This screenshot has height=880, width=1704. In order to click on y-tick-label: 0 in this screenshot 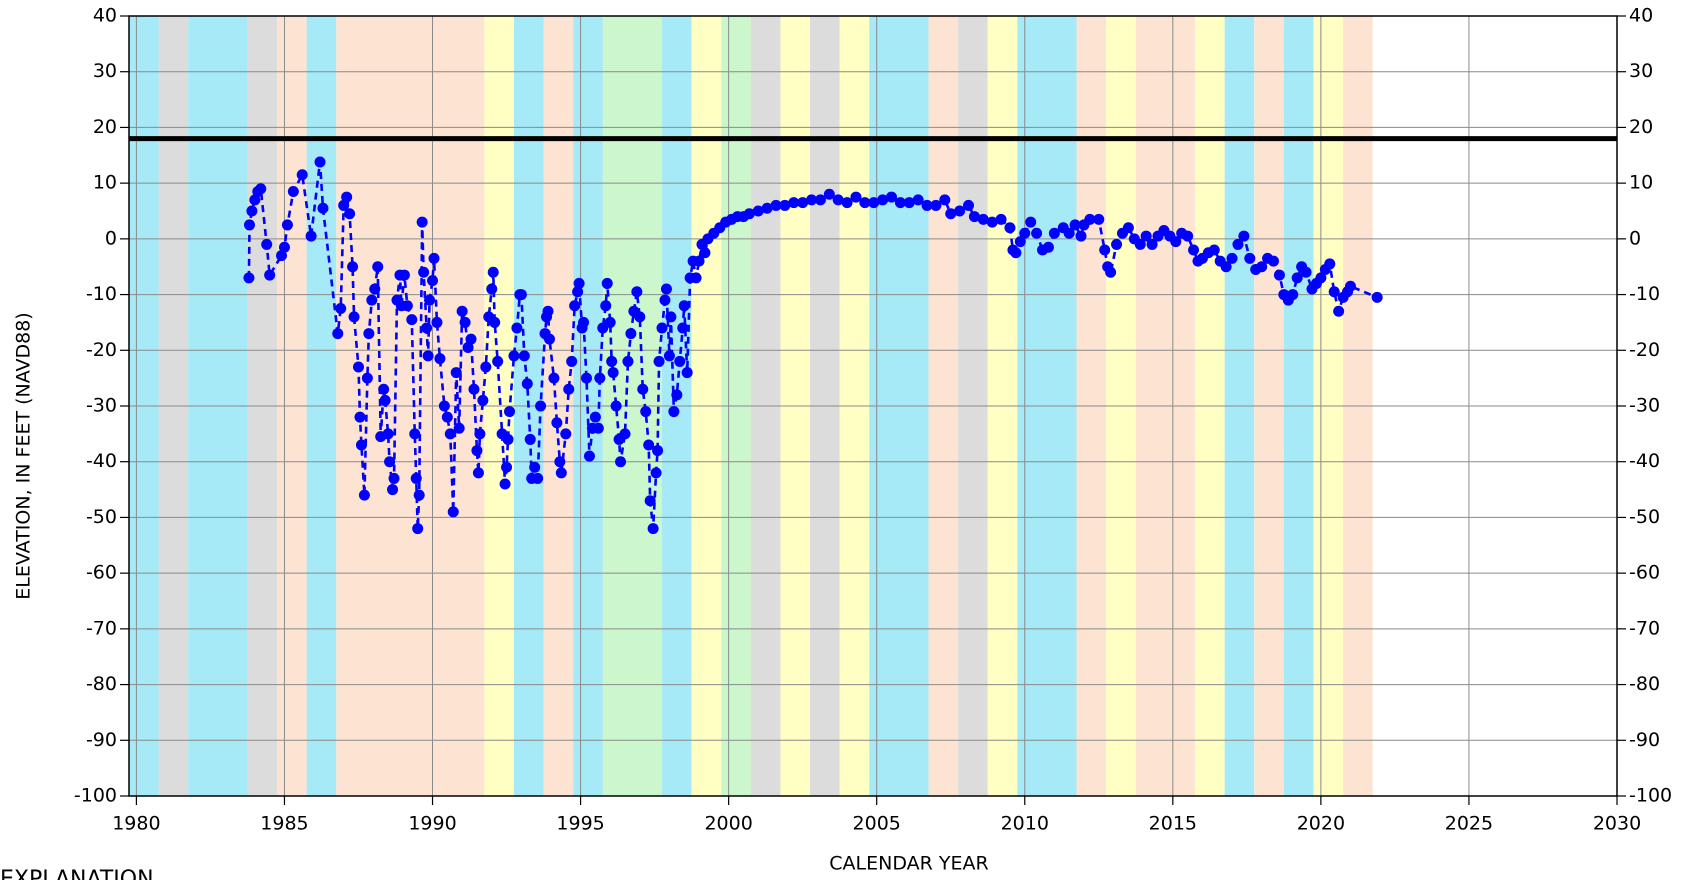, I will do `click(111, 238)`.